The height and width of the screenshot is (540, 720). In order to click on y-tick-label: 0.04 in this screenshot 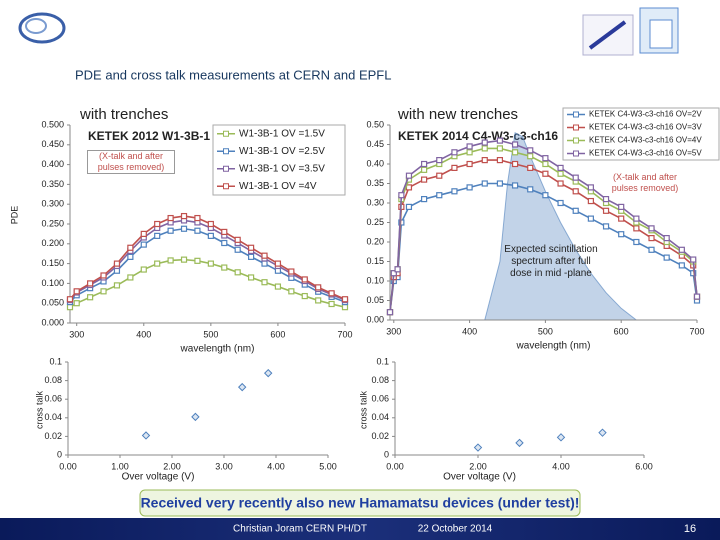, I will do `click(380, 417)`.